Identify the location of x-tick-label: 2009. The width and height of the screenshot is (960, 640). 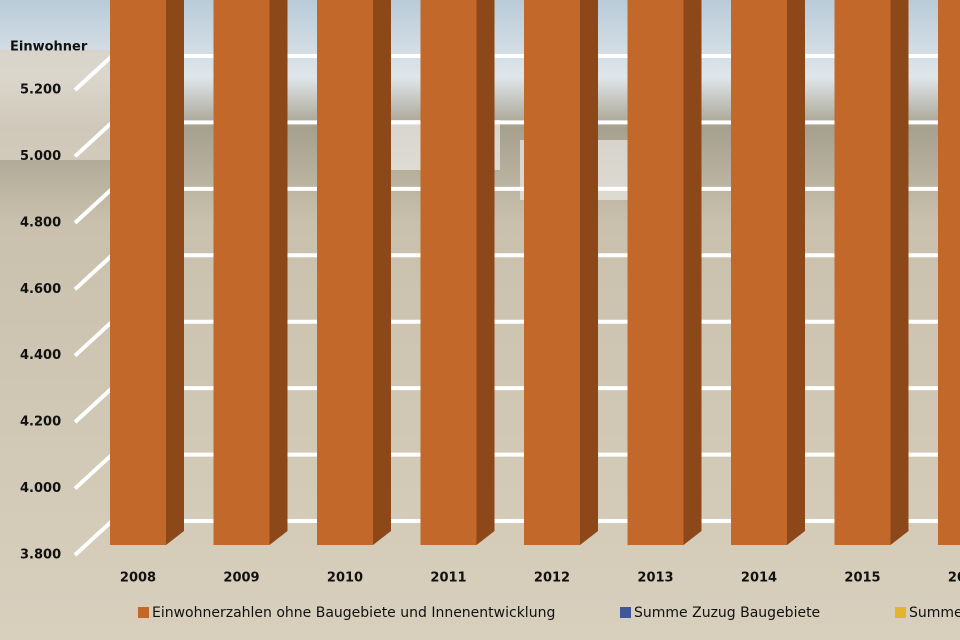
(241, 578).